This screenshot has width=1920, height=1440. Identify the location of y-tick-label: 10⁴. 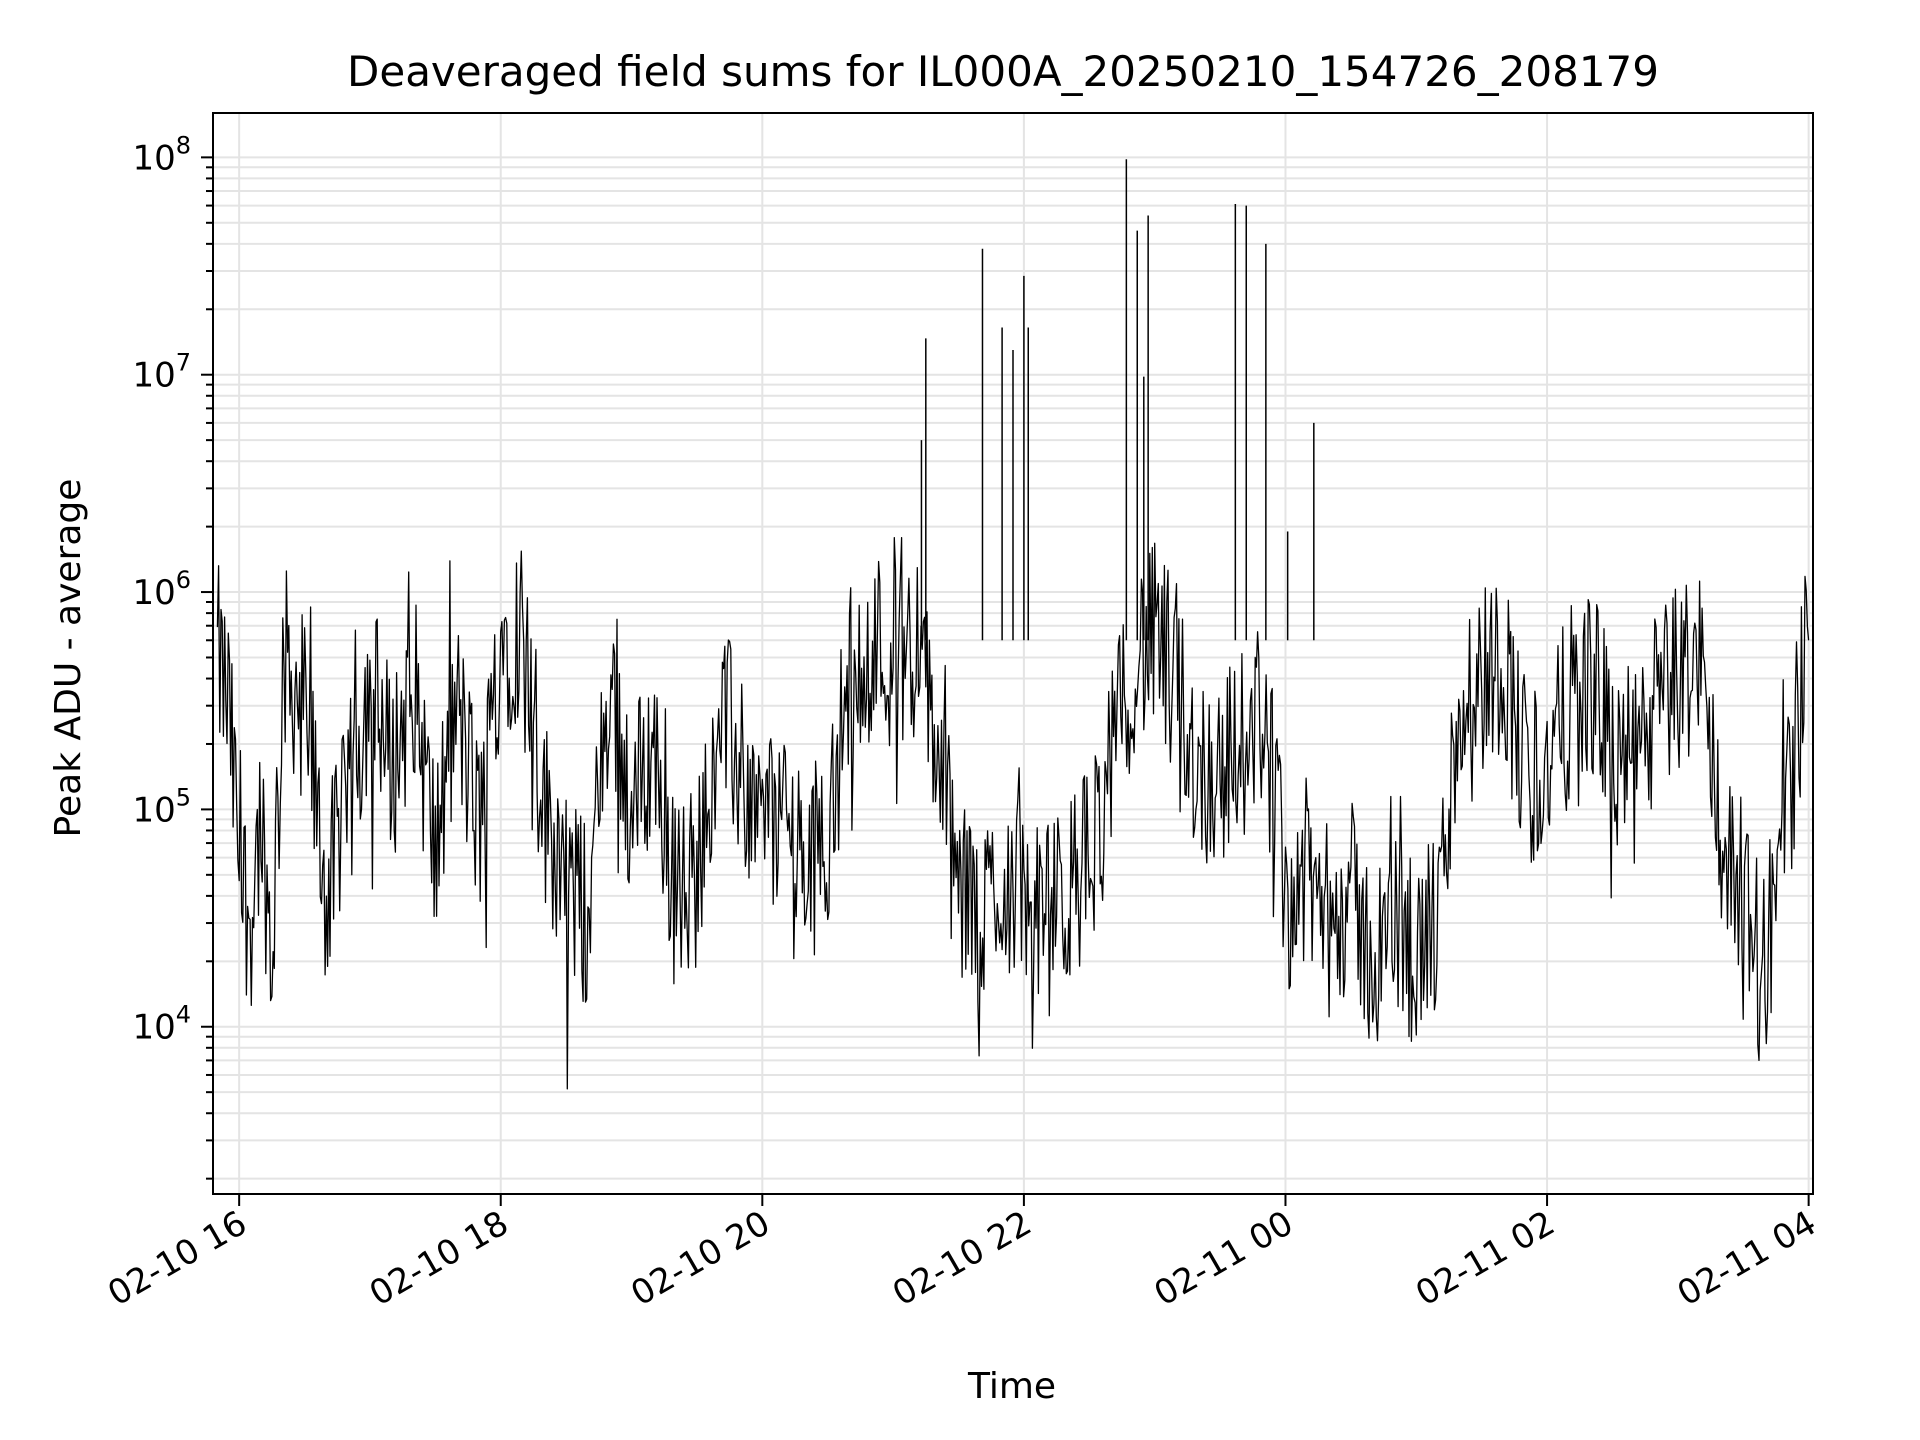
(161, 1024).